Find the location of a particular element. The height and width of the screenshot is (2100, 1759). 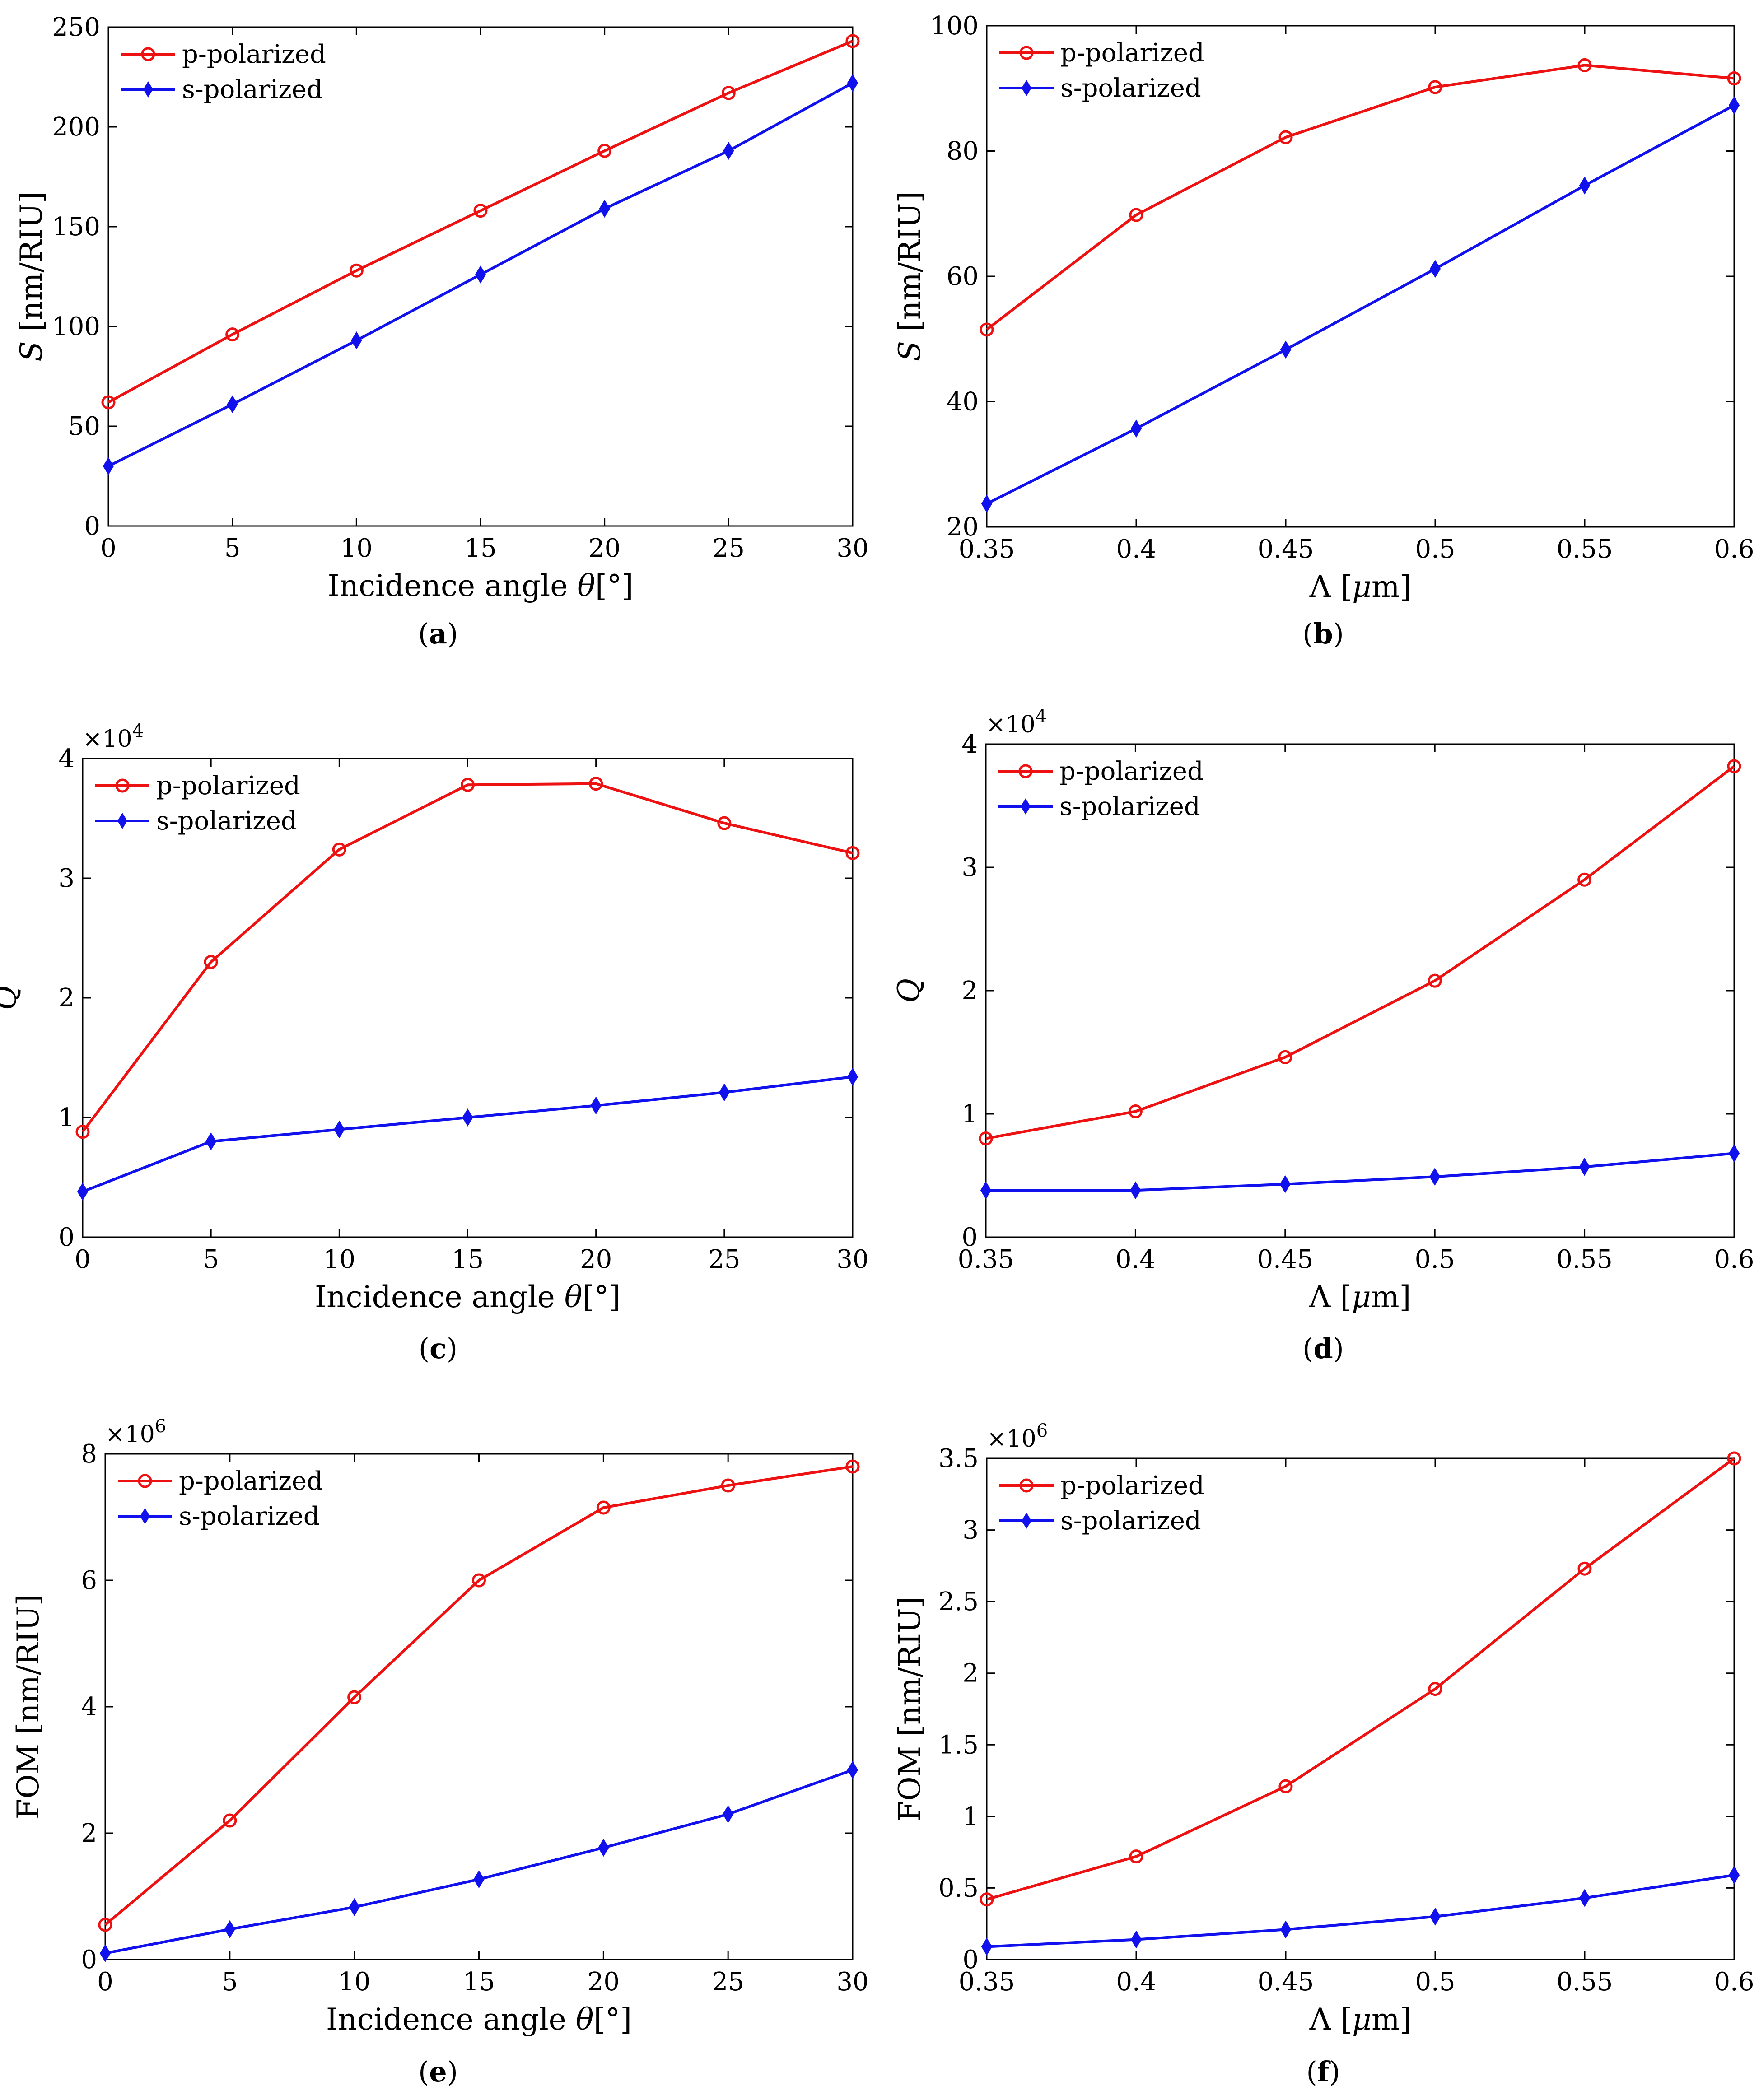

y-axis-label: Q is located at coordinates (11, 998).